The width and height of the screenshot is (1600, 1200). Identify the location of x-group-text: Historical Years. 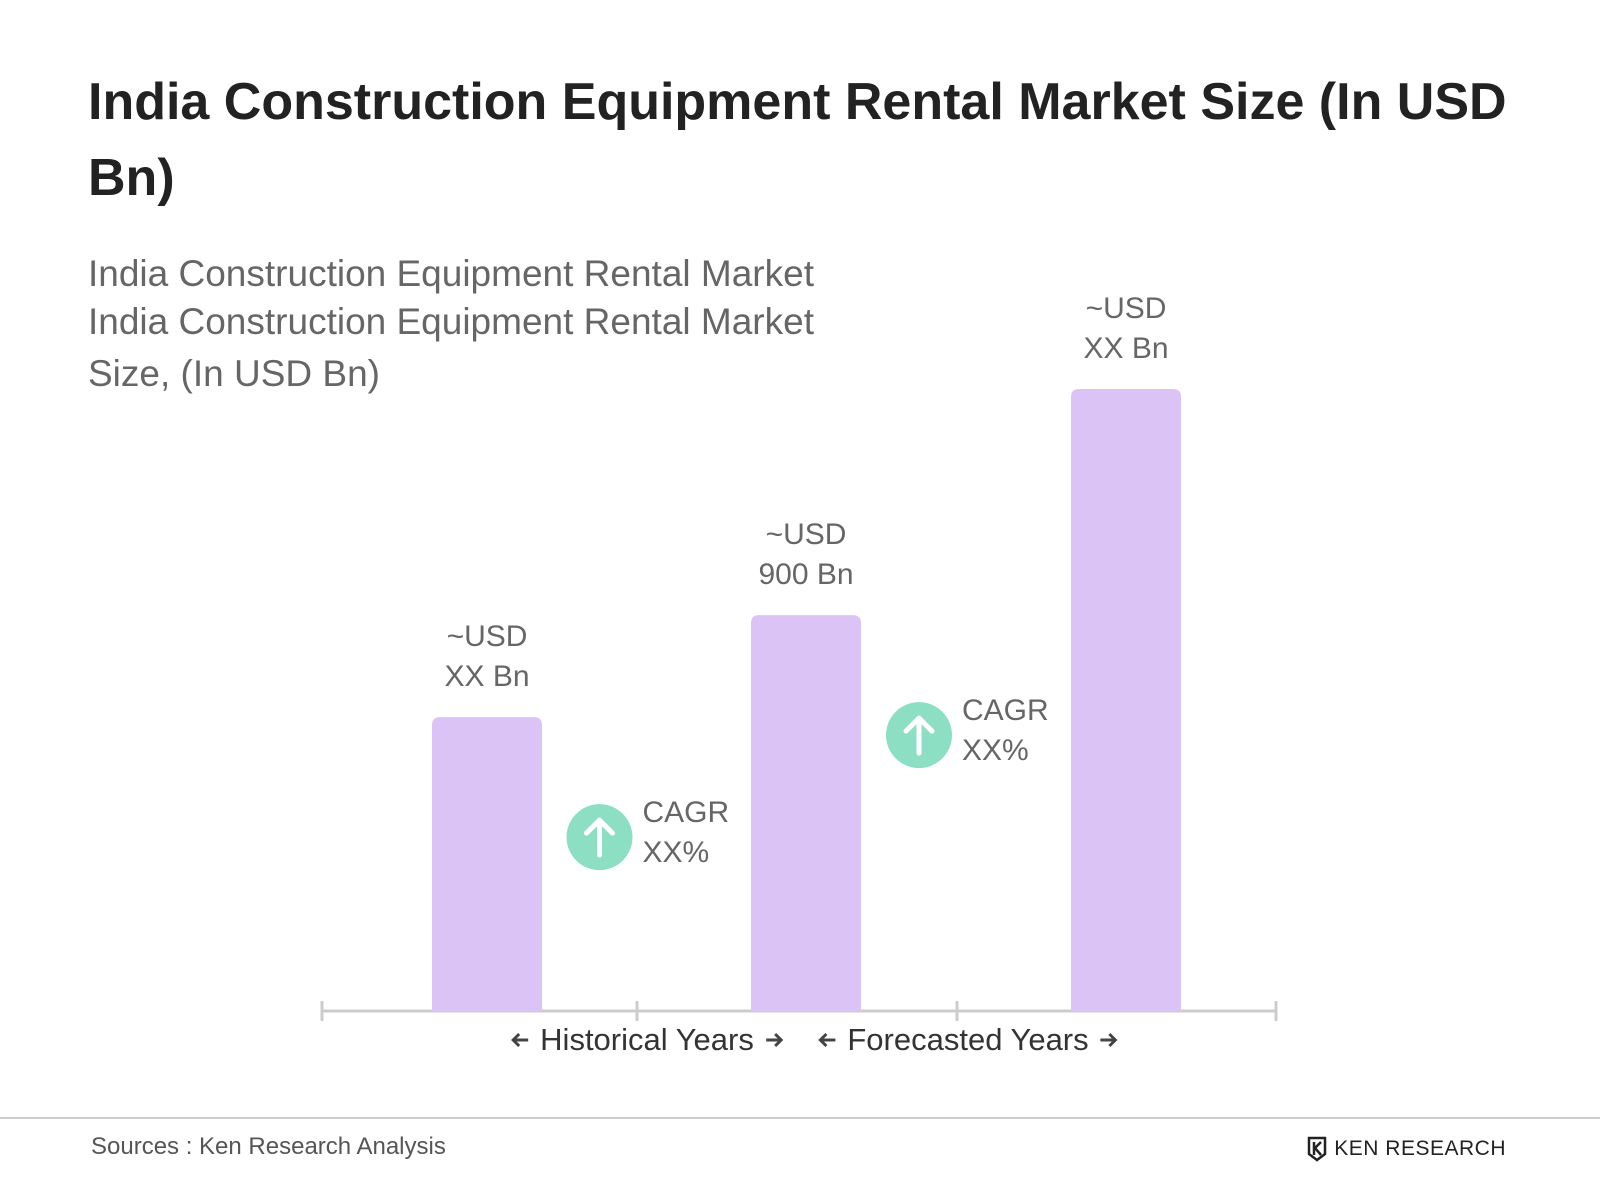
(647, 1039).